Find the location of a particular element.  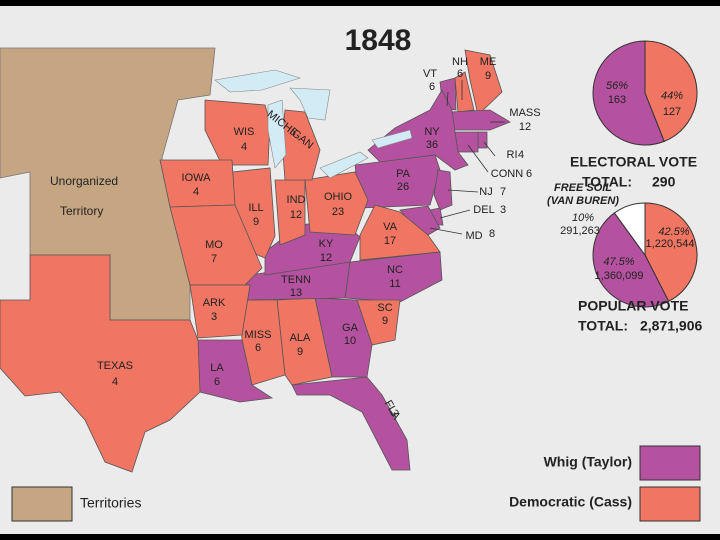

state-label: VA is located at coordinates (390, 227).